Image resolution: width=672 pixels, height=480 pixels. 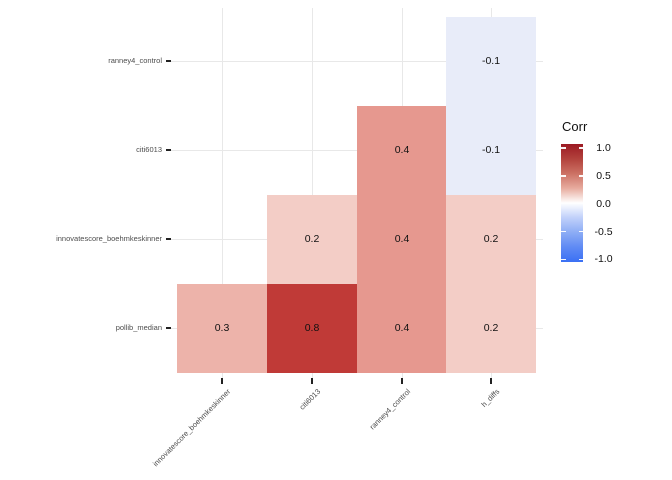 I want to click on heatmap-cell-pollib_median-innovatescore_boehmkeskinner: 0.3, so click(x=222, y=328).